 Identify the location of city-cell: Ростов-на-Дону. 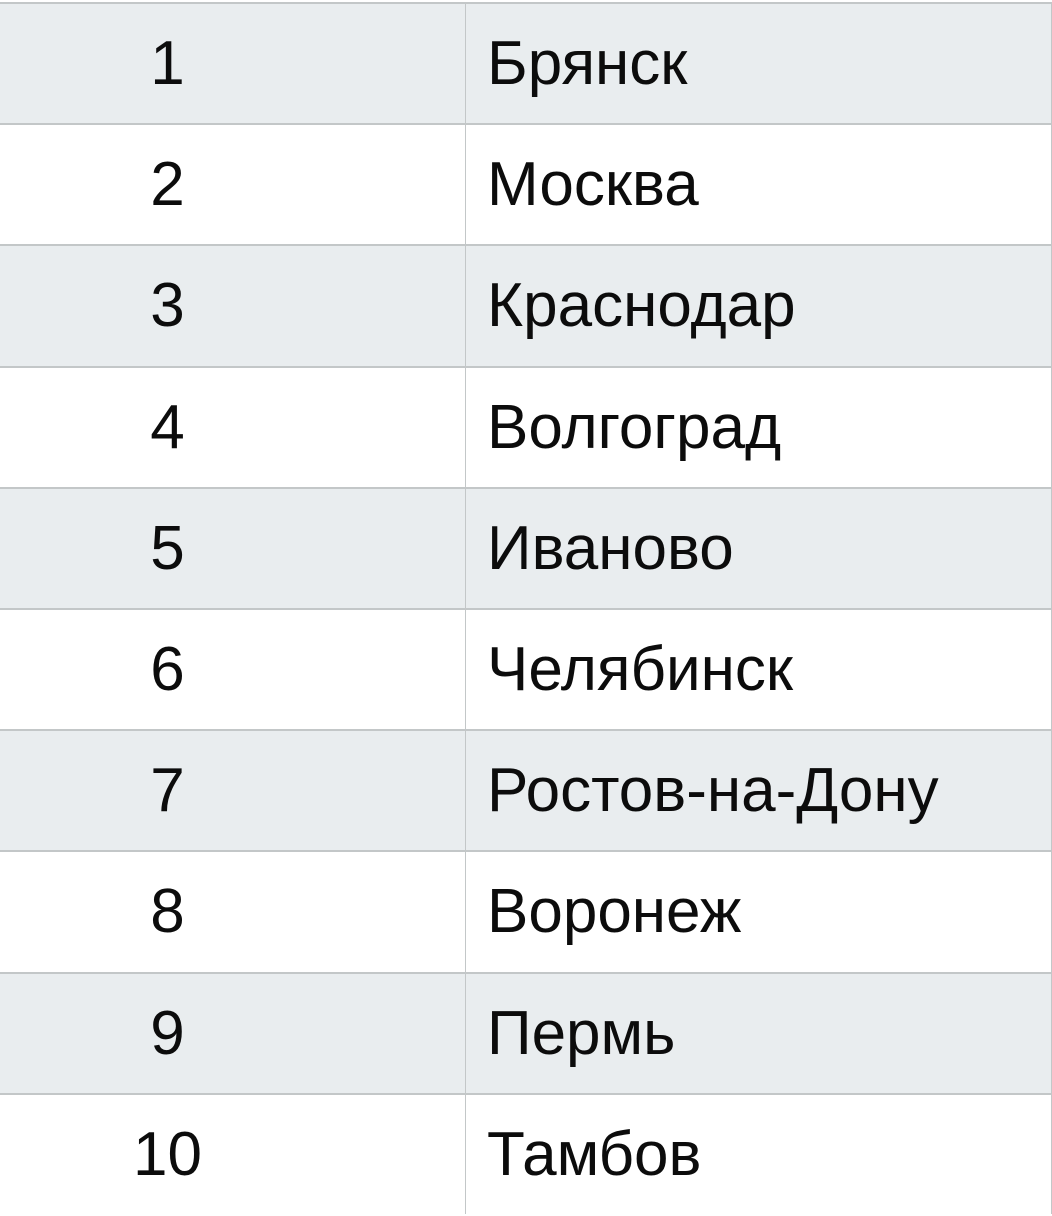
(758, 791).